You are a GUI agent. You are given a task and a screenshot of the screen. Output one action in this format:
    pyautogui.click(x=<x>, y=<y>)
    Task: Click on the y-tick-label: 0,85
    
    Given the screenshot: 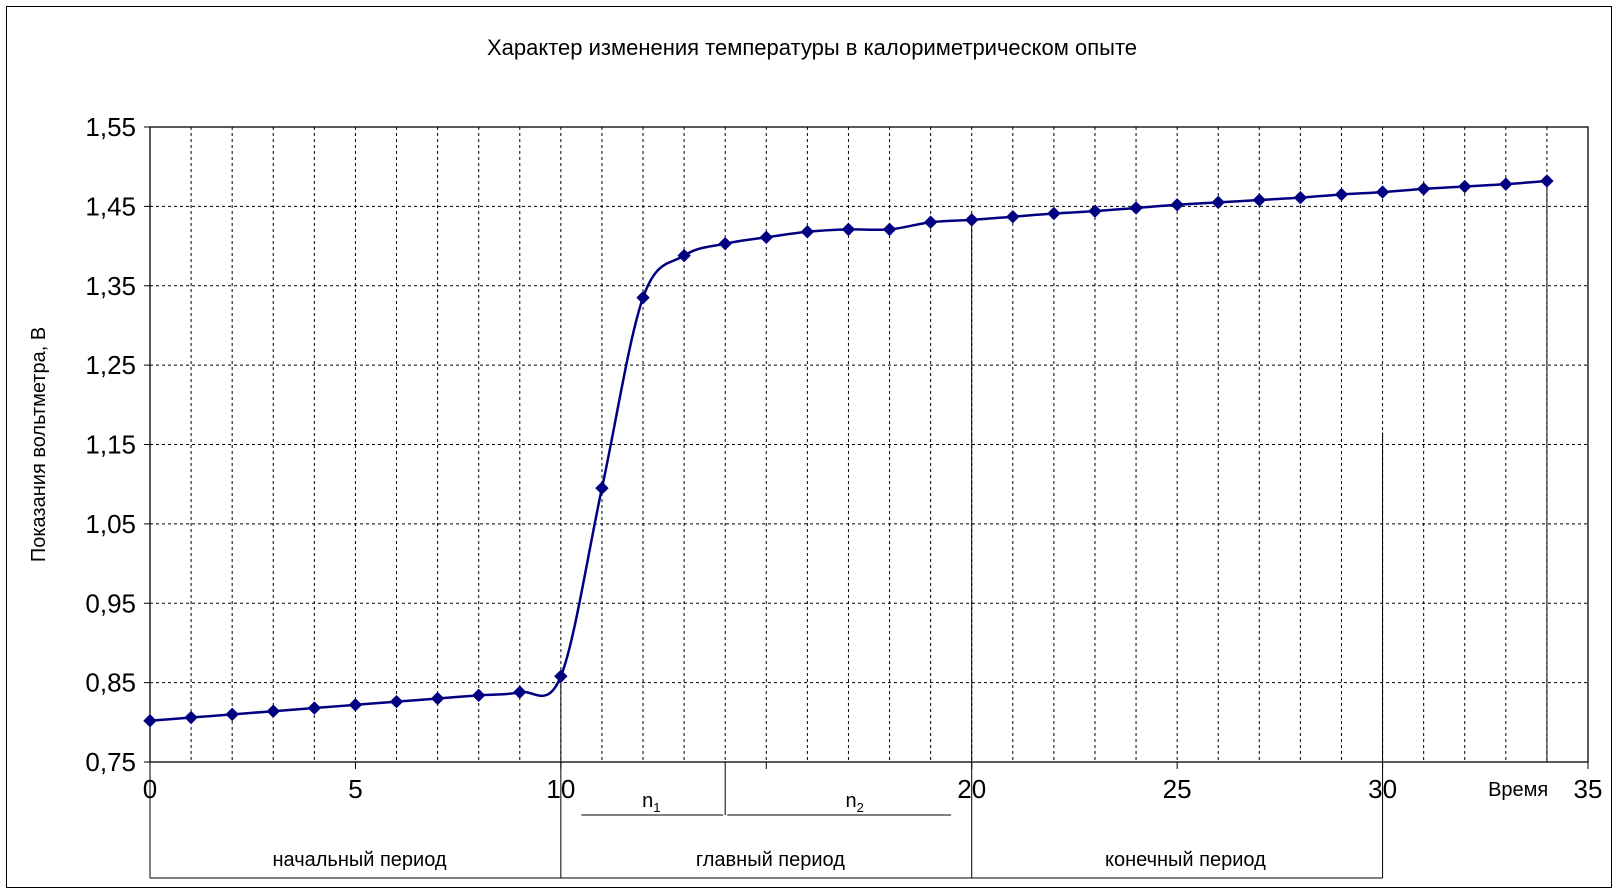 What is the action you would take?
    pyautogui.click(x=110, y=683)
    